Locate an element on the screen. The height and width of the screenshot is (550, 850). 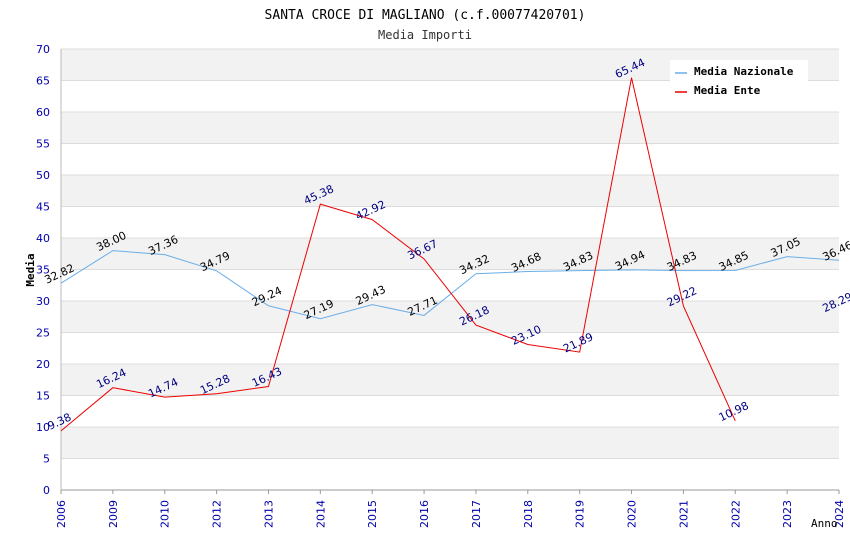
x-tick-label: 2023 is located at coordinates (787, 514).